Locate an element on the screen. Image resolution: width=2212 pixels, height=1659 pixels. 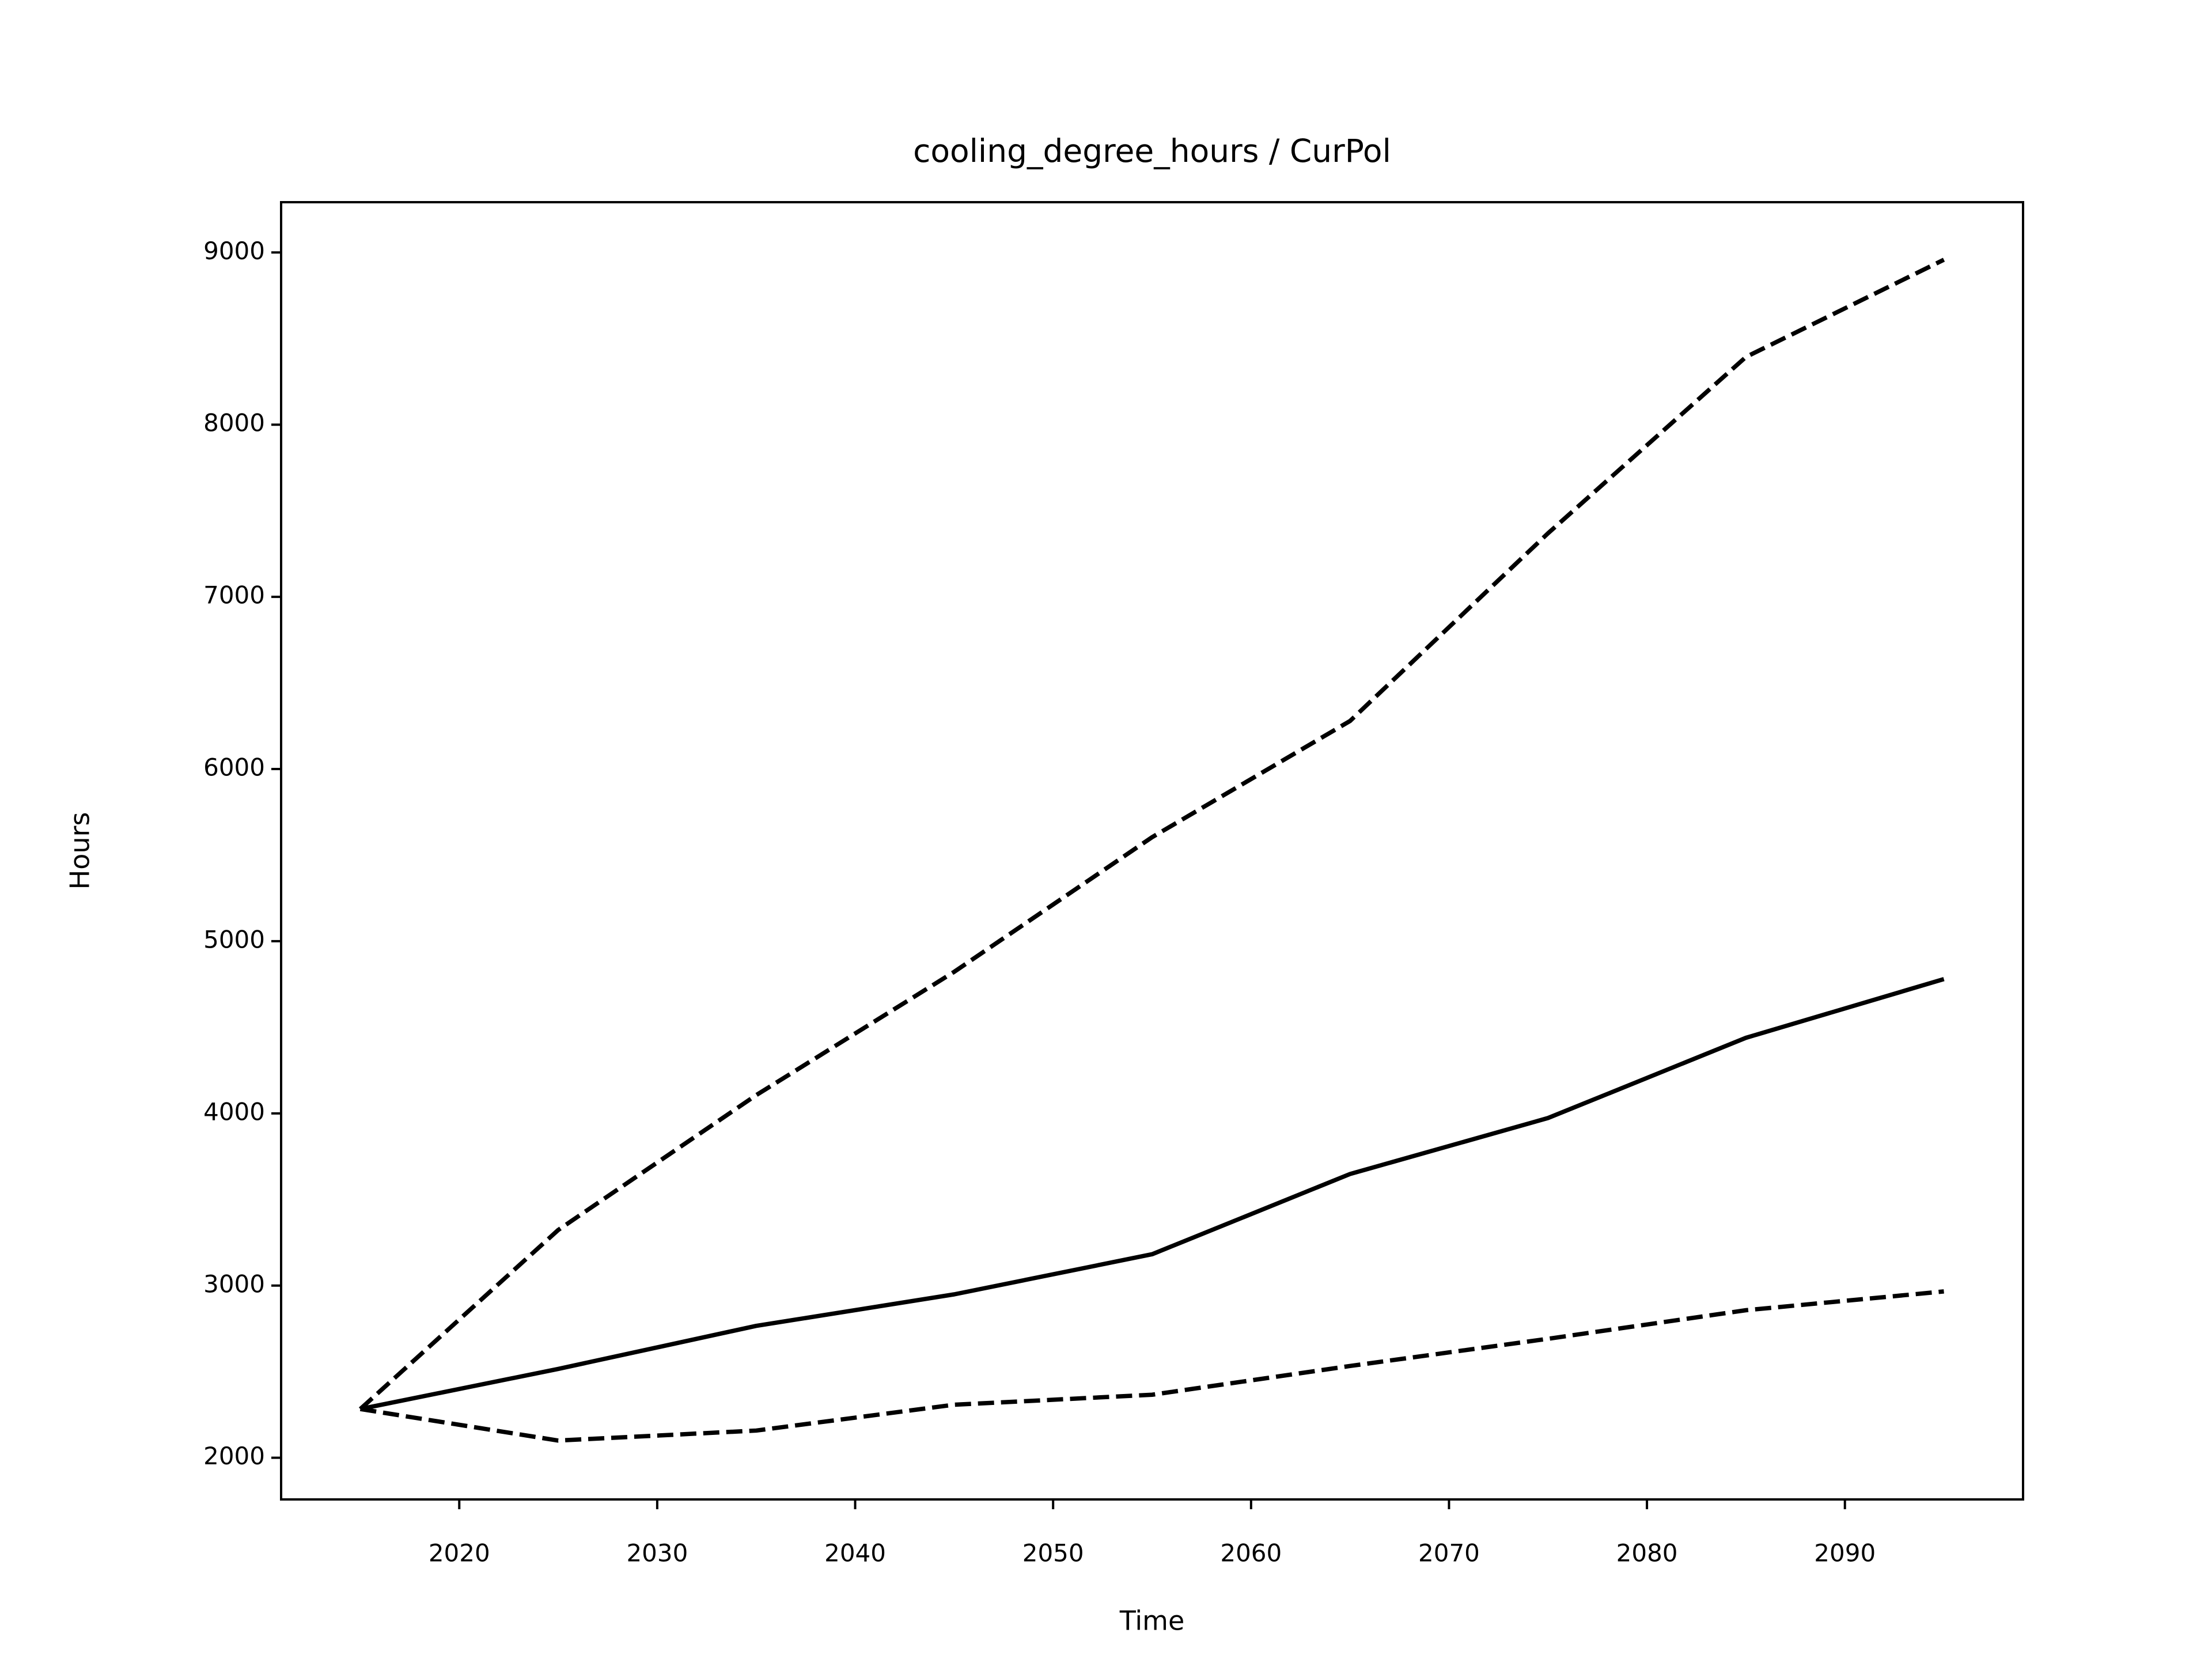
x-tick-label: 2020 is located at coordinates (459, 1553).